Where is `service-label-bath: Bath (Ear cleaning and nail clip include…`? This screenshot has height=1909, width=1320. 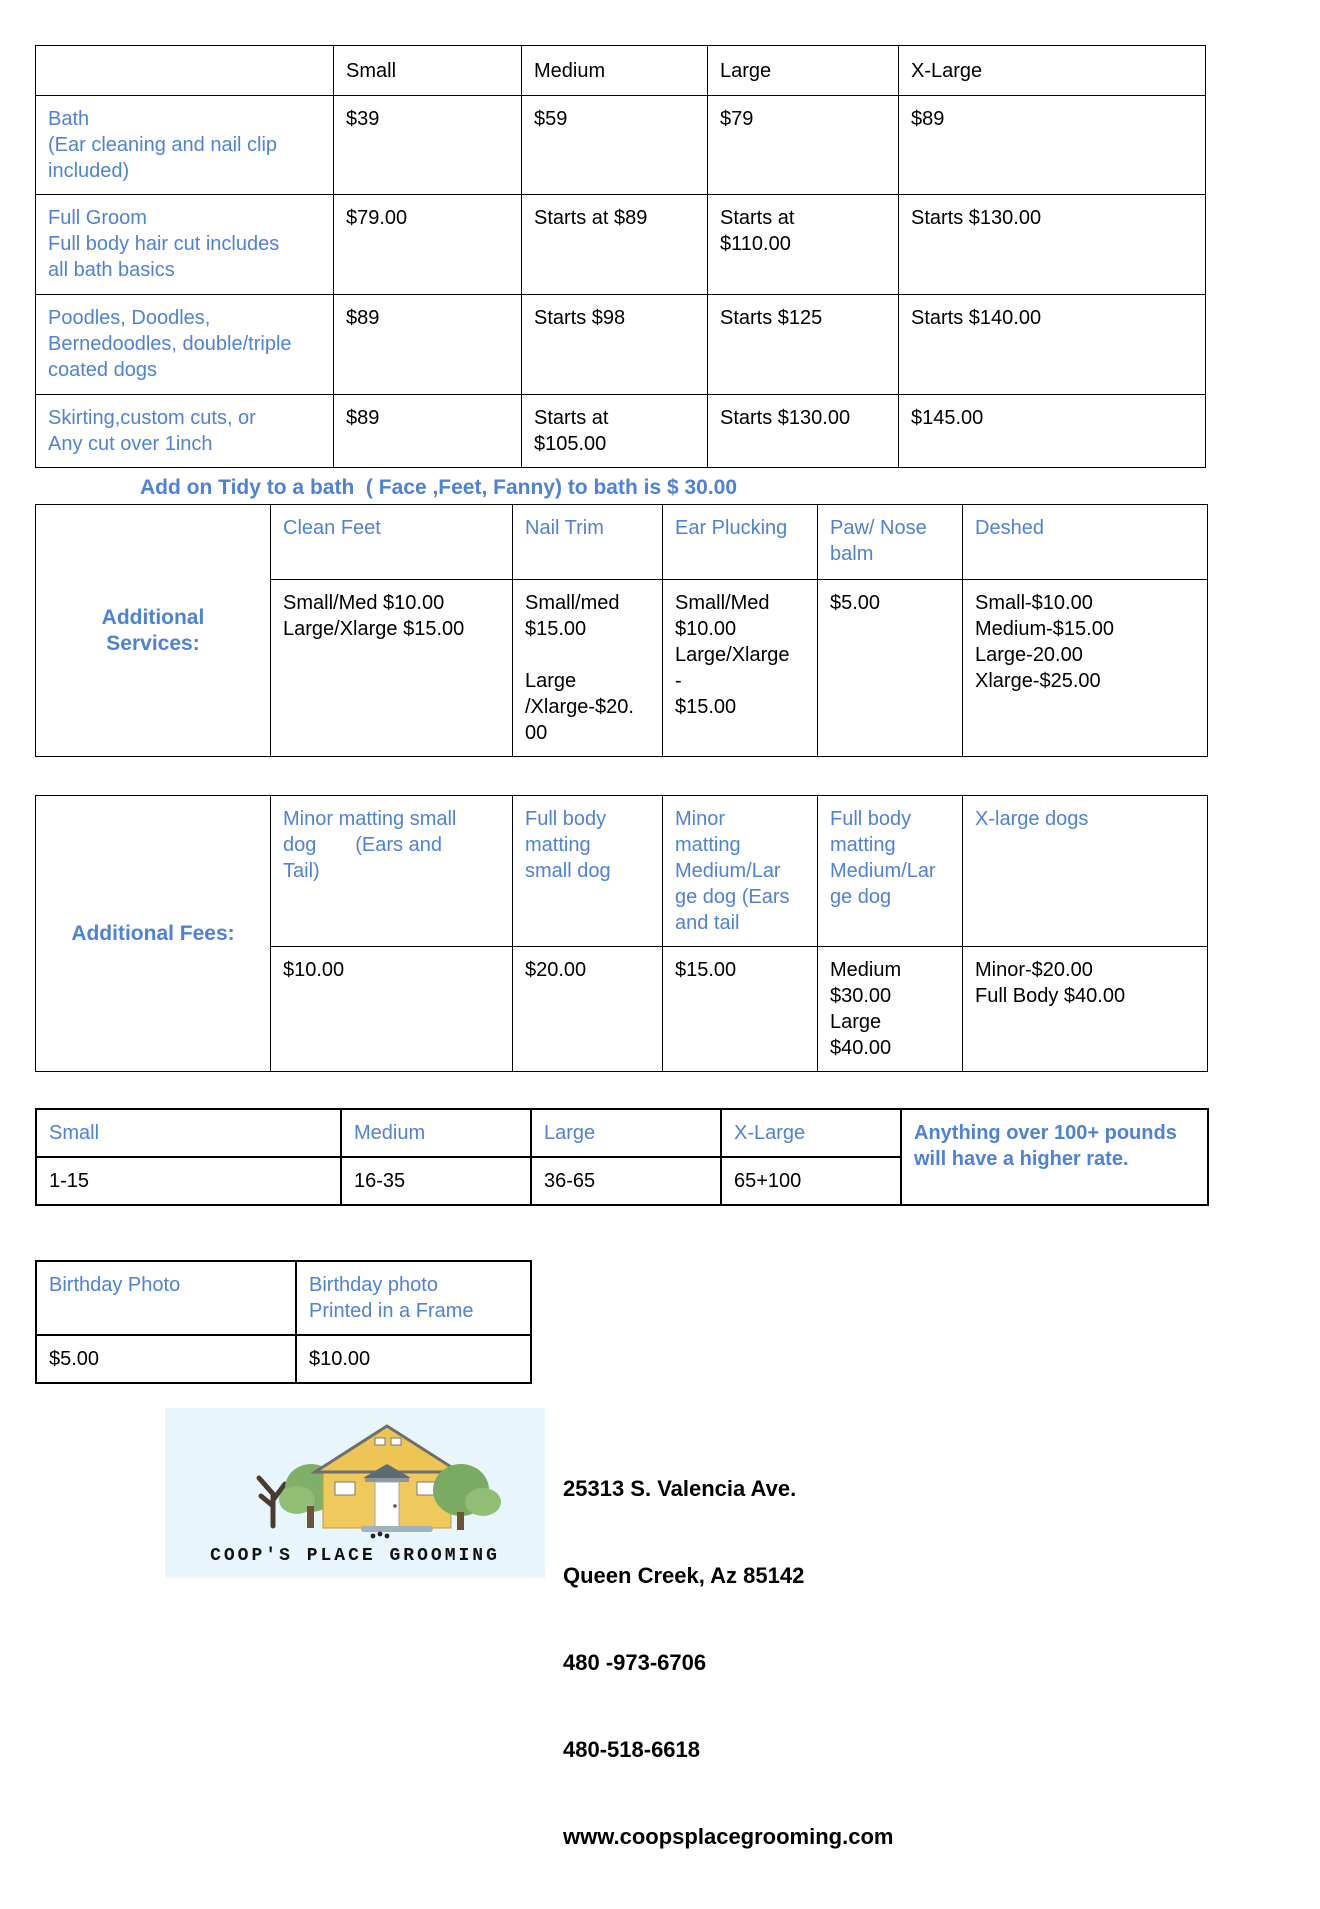 service-label-bath: Bath (Ear cleaning and nail clip include… is located at coordinates (184, 145).